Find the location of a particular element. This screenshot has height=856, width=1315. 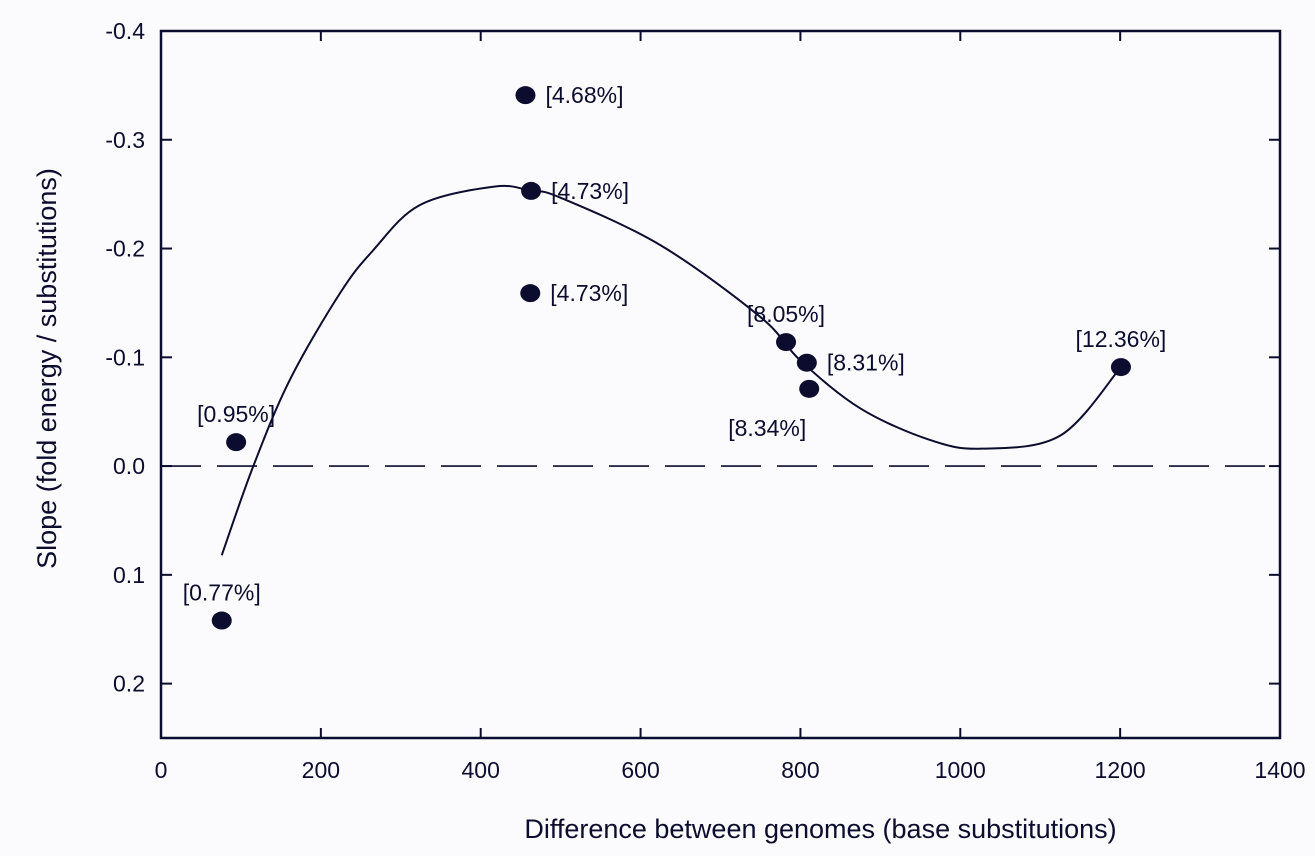

x-tick-label: 1200 is located at coordinates (1120, 770).